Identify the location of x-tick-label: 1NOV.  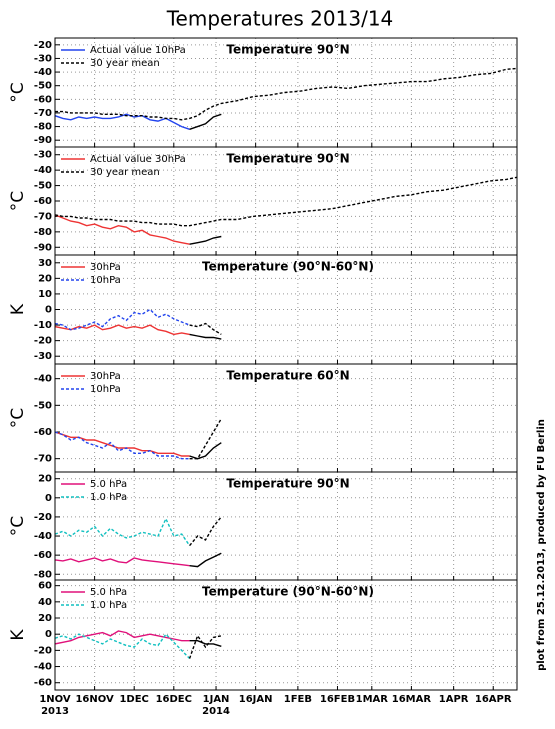
(55, 699).